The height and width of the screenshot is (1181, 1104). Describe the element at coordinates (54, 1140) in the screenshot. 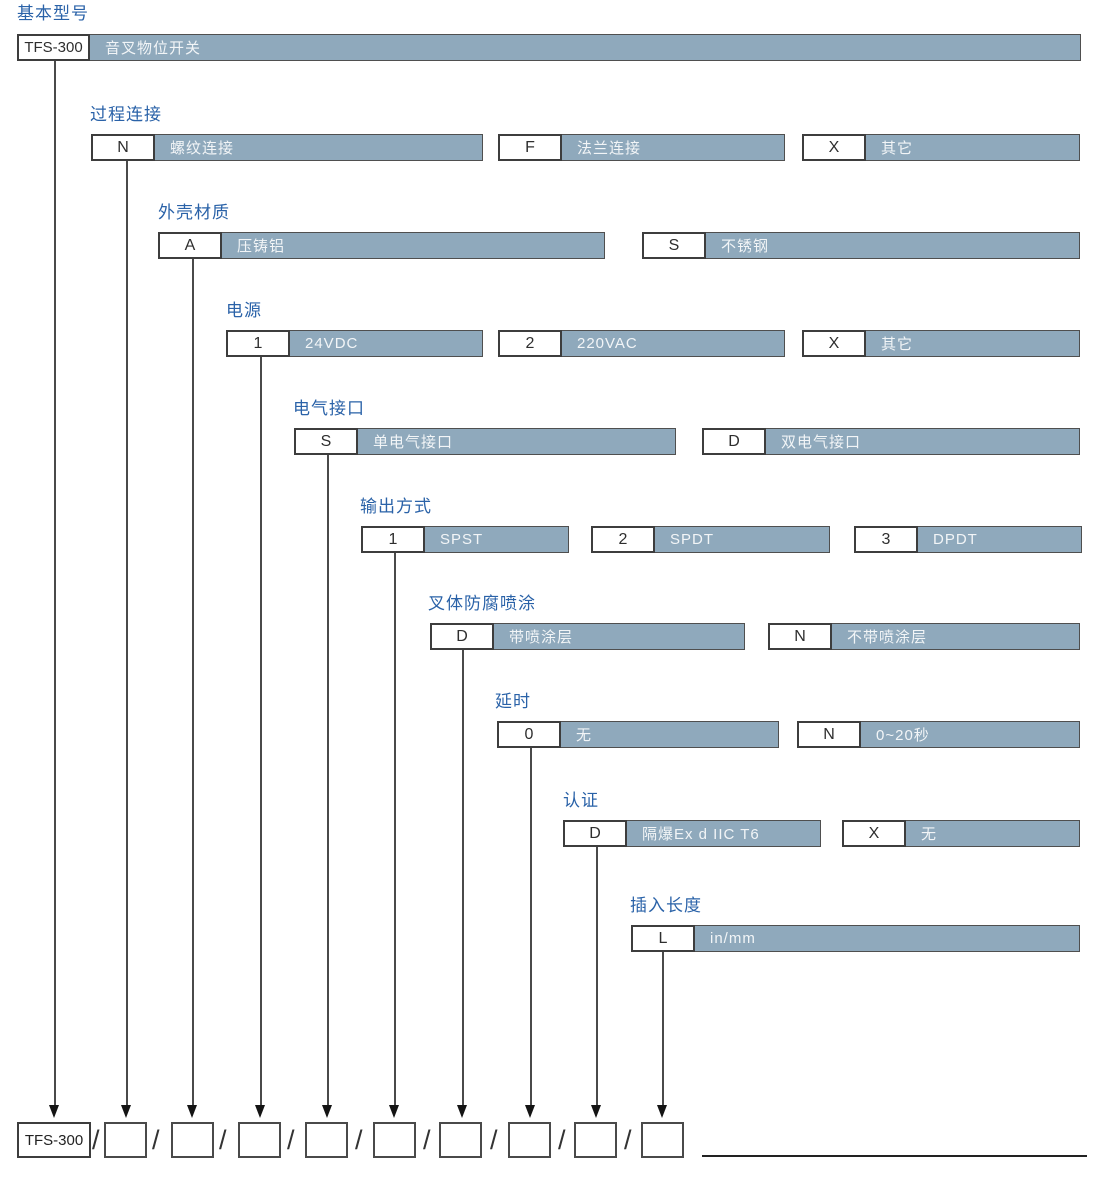

I see `order-code-prefix-box: TFS-300` at that location.